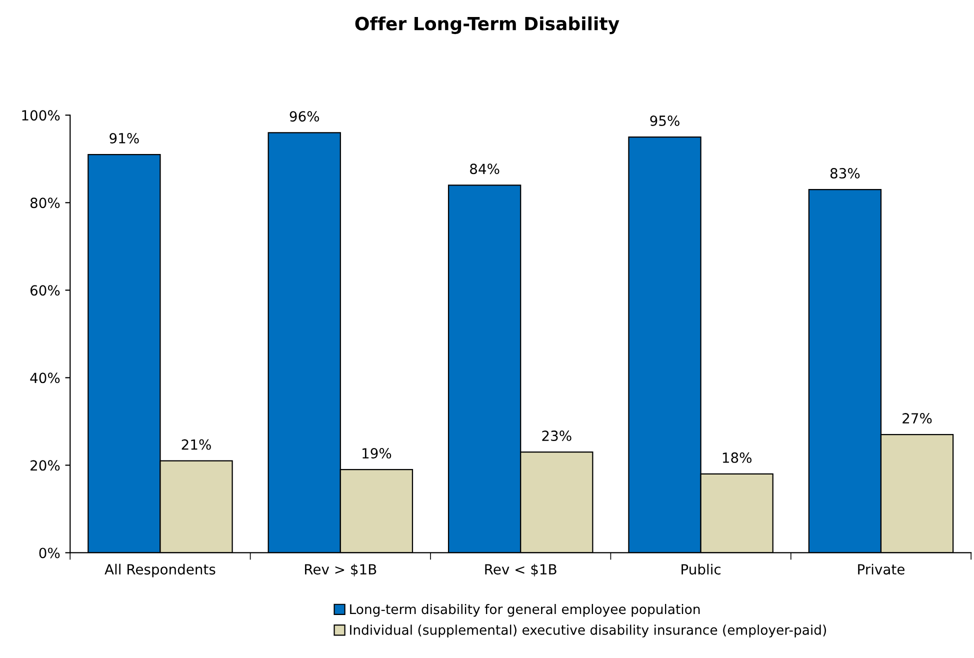 This screenshot has width=974, height=658. Describe the element at coordinates (124, 138) in the screenshot. I see `data-label: 91%` at that location.